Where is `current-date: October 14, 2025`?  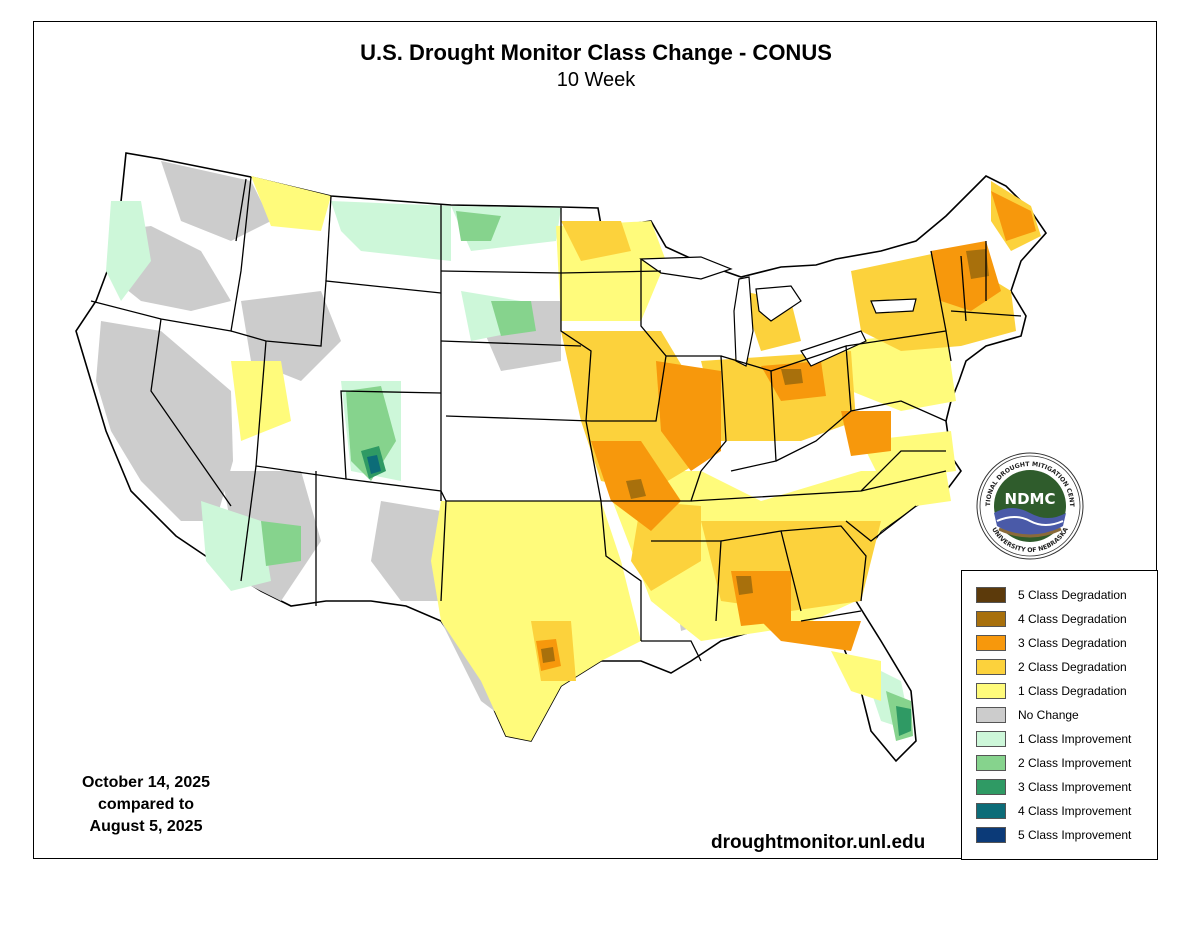
current-date: October 14, 2025 is located at coordinates (146, 782).